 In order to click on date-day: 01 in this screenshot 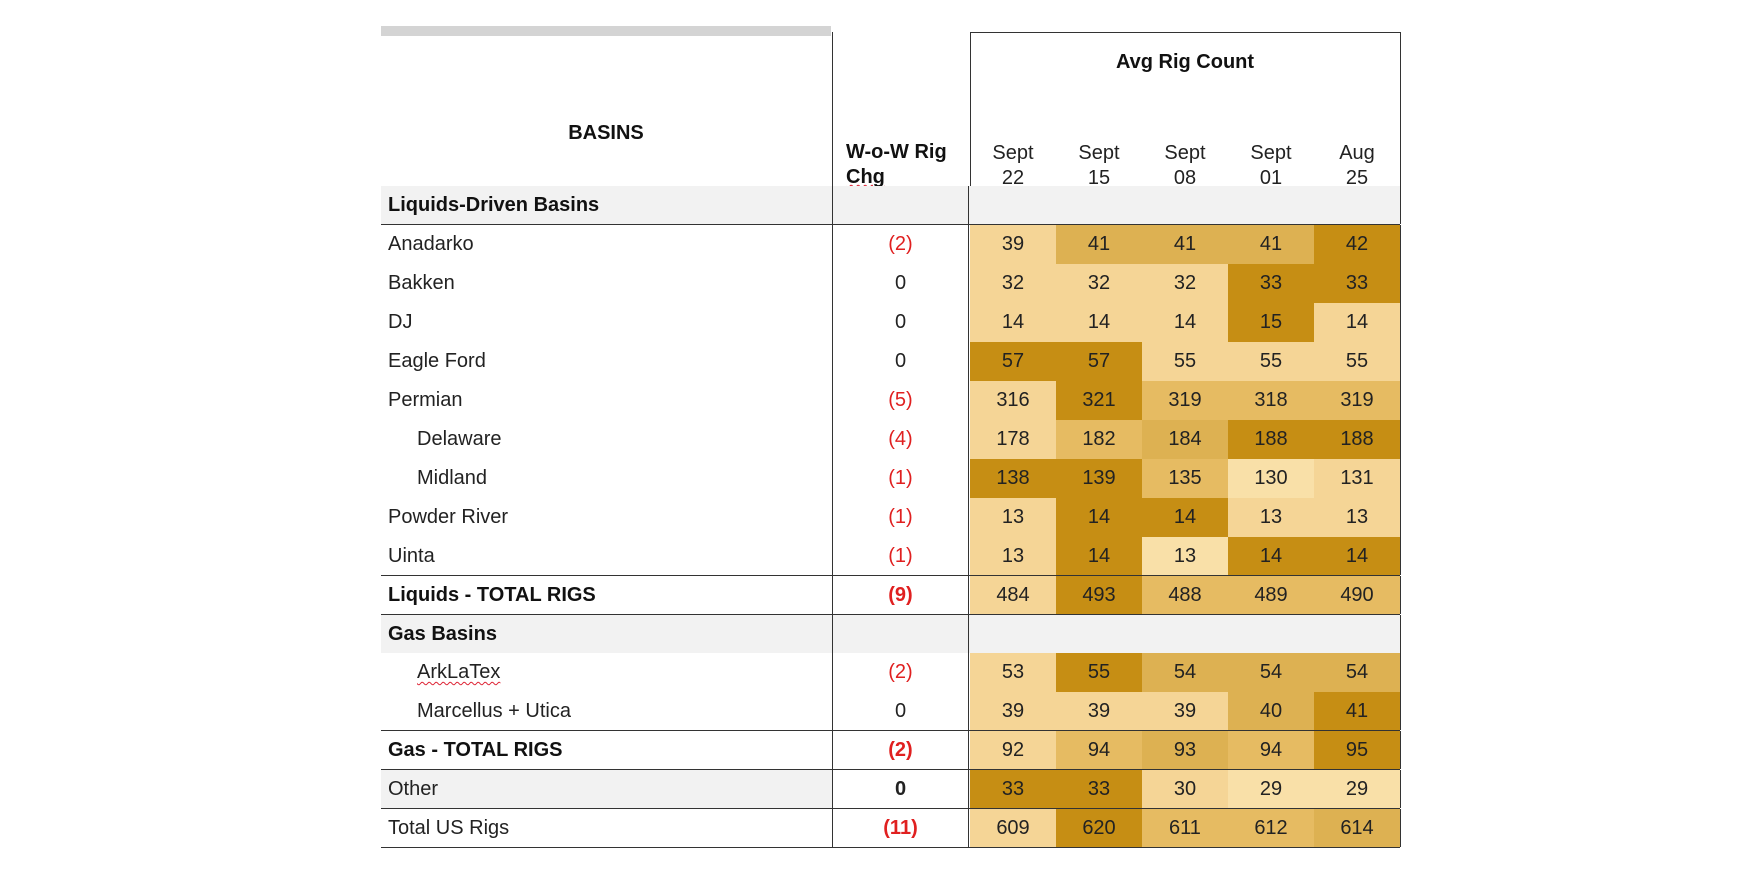, I will do `click(1271, 178)`.